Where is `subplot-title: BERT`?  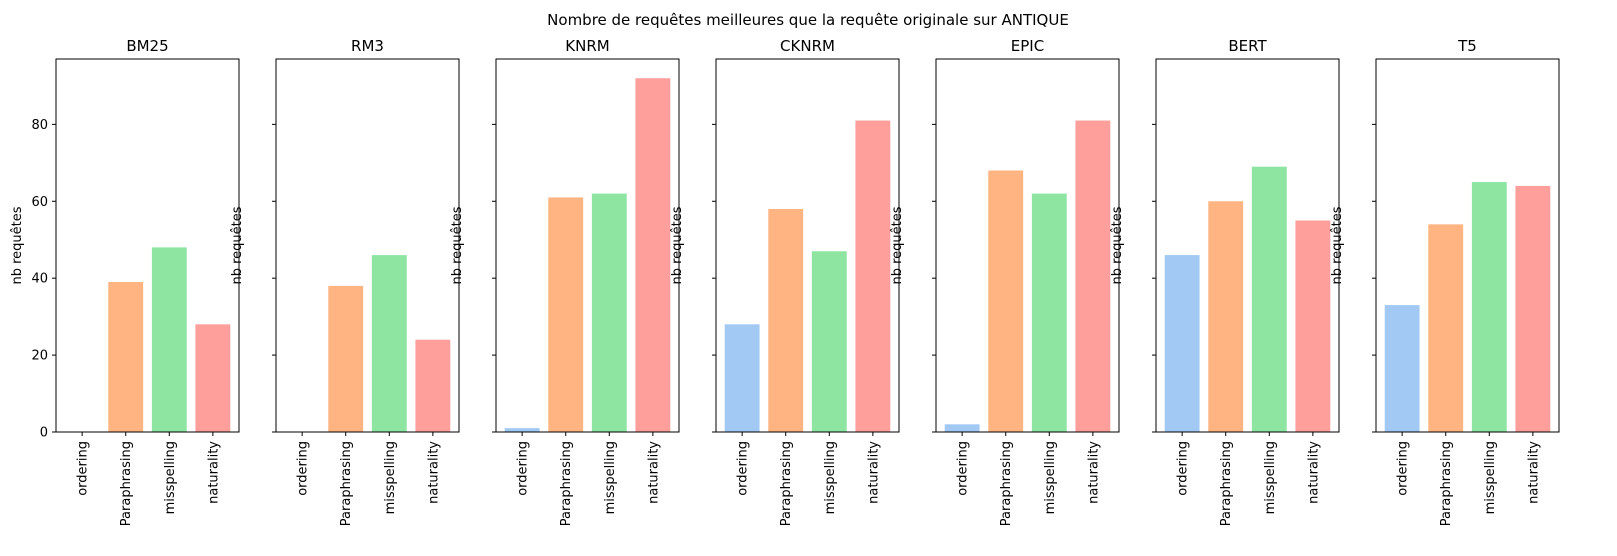 subplot-title: BERT is located at coordinates (1247, 46).